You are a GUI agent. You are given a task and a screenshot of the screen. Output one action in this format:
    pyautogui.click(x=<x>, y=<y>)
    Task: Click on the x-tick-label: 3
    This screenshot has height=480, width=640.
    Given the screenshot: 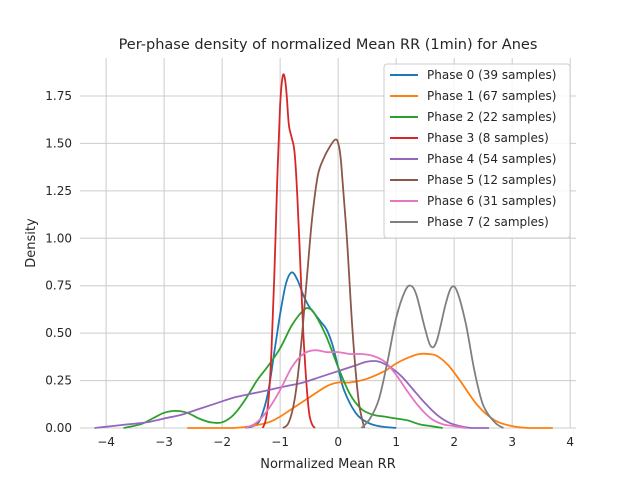 What is the action you would take?
    pyautogui.click(x=512, y=442)
    